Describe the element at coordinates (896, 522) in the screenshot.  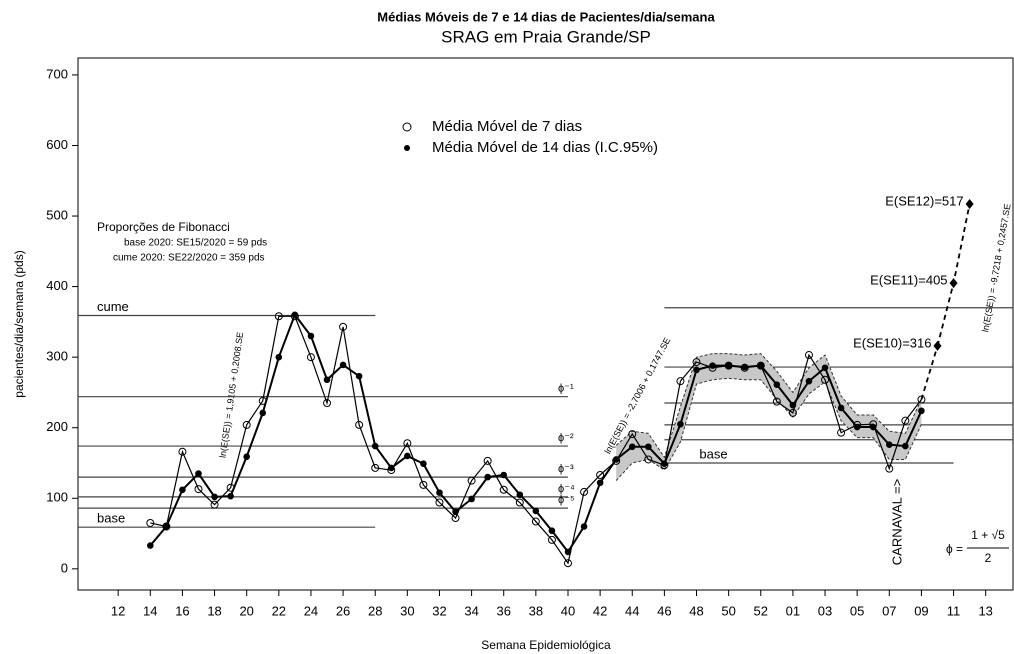
I see `carnaval-label: CARNAVAL =>` at that location.